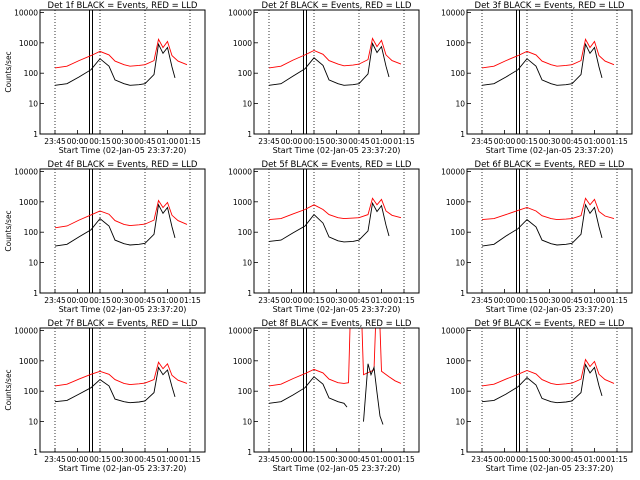  I want to click on chart-title: Det 4f BLACK = Events, RED = LLD, so click(123, 165).